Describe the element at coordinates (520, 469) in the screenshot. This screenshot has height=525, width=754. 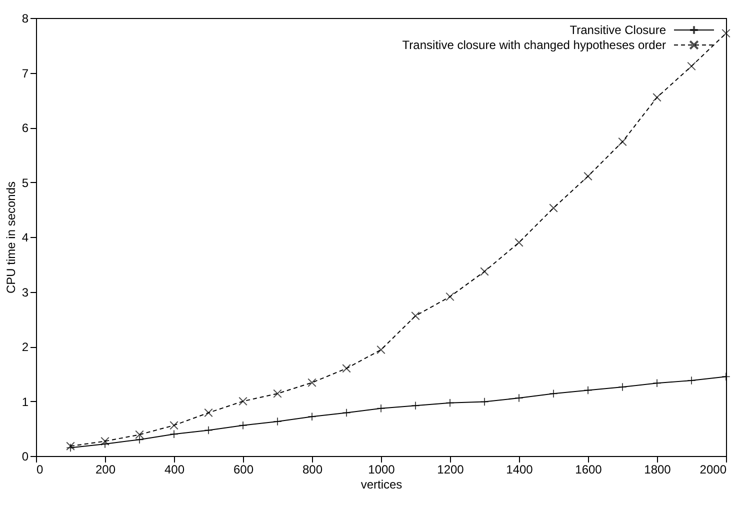
I see `x-tick-label: 1400` at that location.